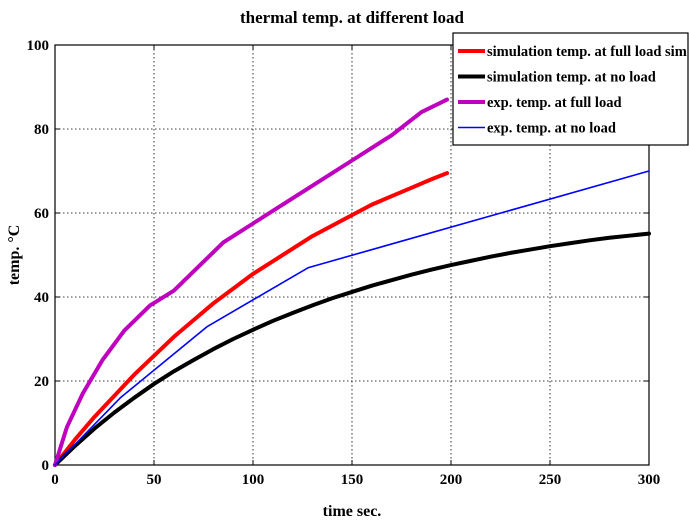  Describe the element at coordinates (571, 78) in the screenshot. I see `legend-label-1: simulation temp. at no load` at that location.